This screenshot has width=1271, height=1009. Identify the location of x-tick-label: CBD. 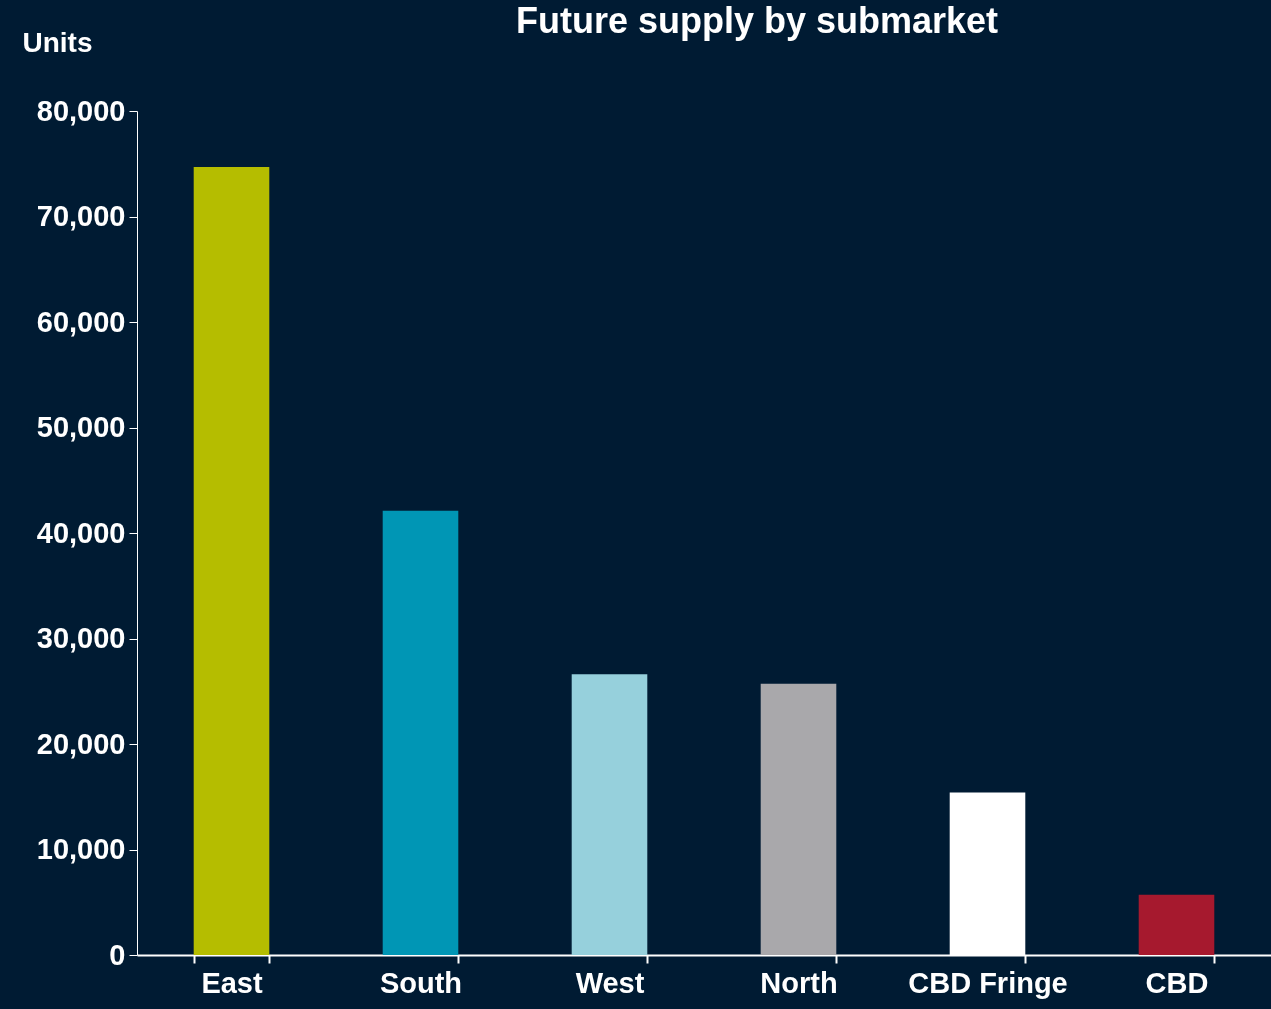
(1177, 982).